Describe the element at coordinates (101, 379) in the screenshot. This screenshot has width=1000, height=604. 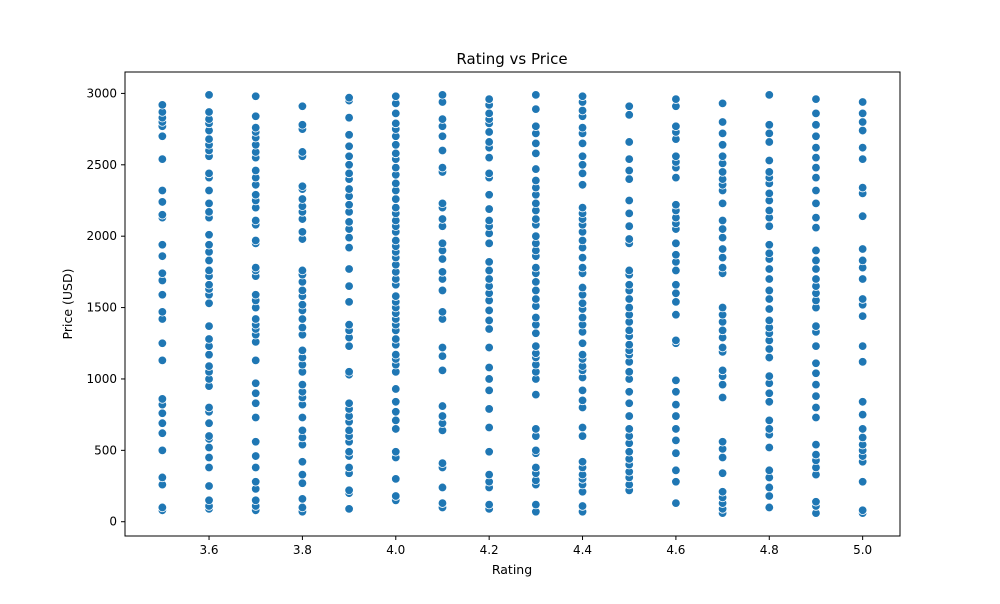
I see `y-tick-label: 1000` at that location.